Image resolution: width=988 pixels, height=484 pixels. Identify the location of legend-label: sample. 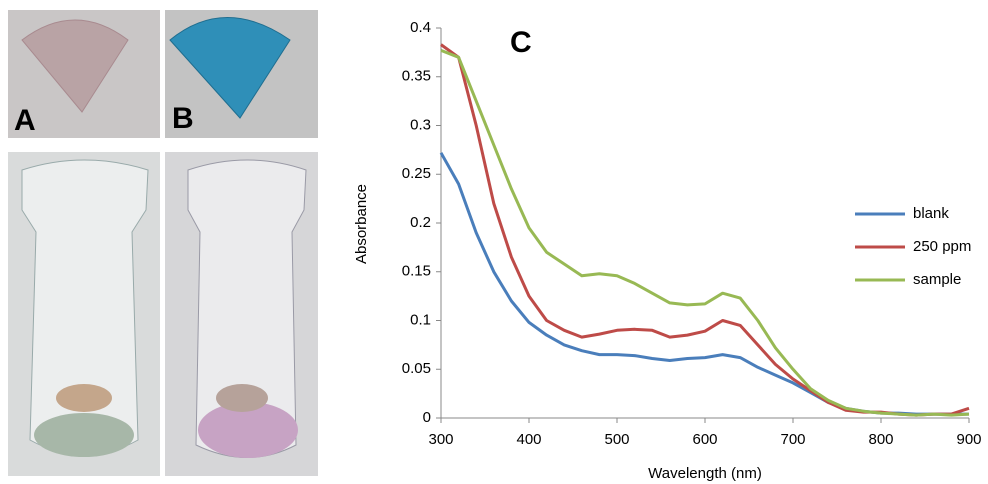
(937, 279).